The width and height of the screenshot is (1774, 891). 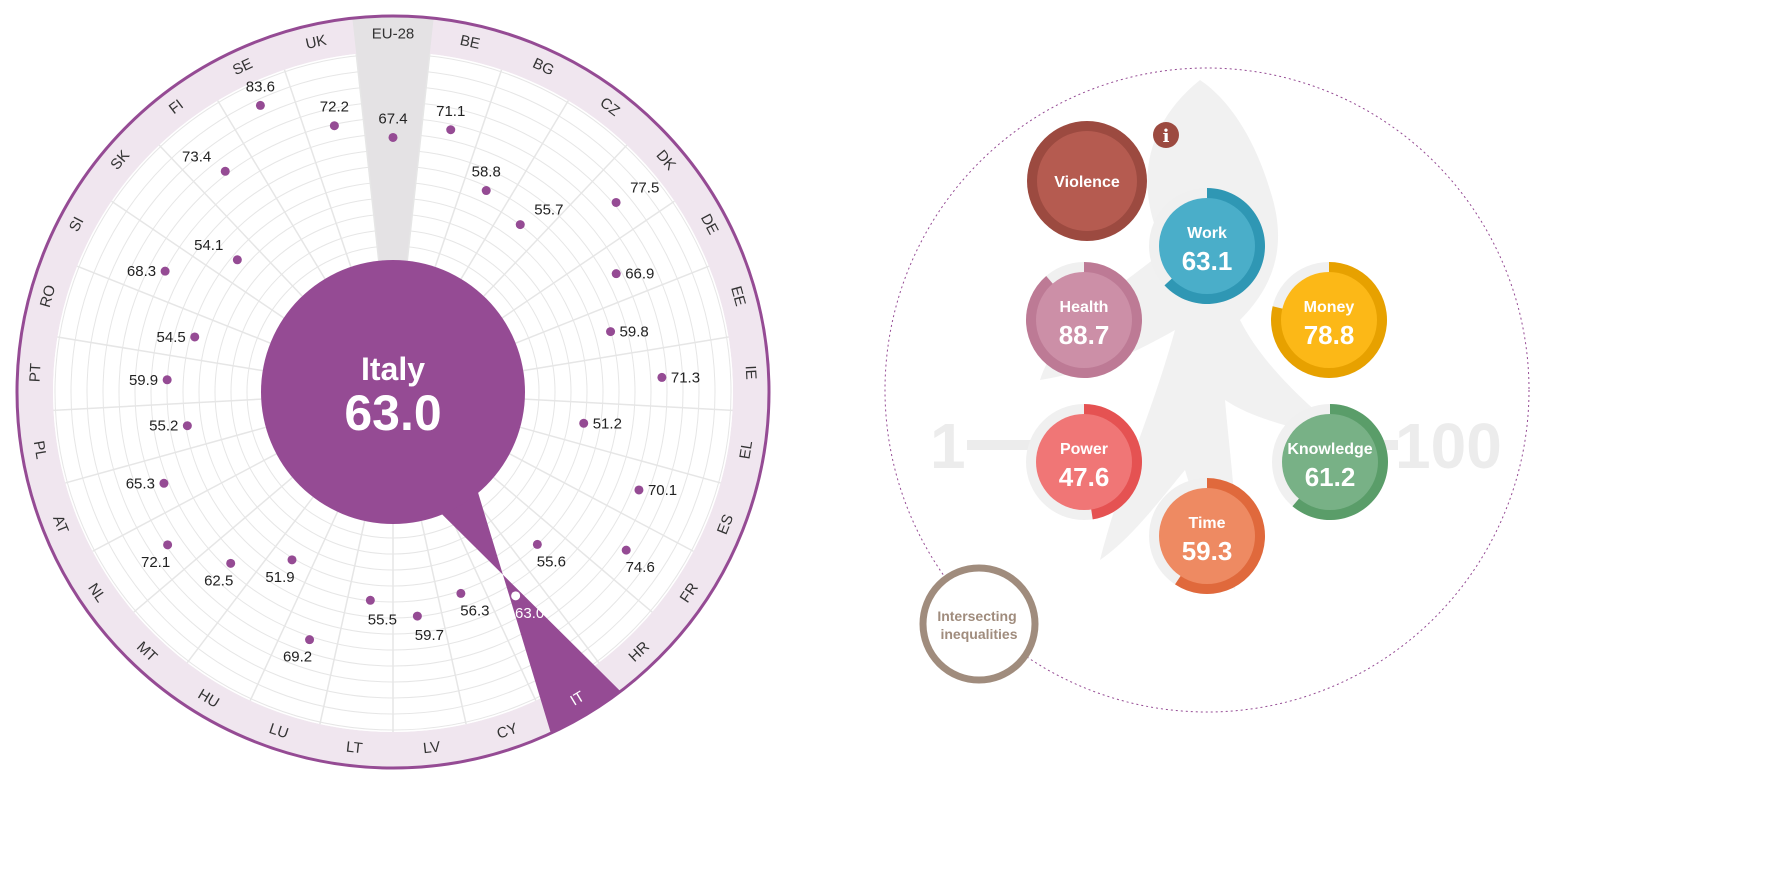 I want to click on country-label-eu-28: EU-28, so click(x=393, y=34).